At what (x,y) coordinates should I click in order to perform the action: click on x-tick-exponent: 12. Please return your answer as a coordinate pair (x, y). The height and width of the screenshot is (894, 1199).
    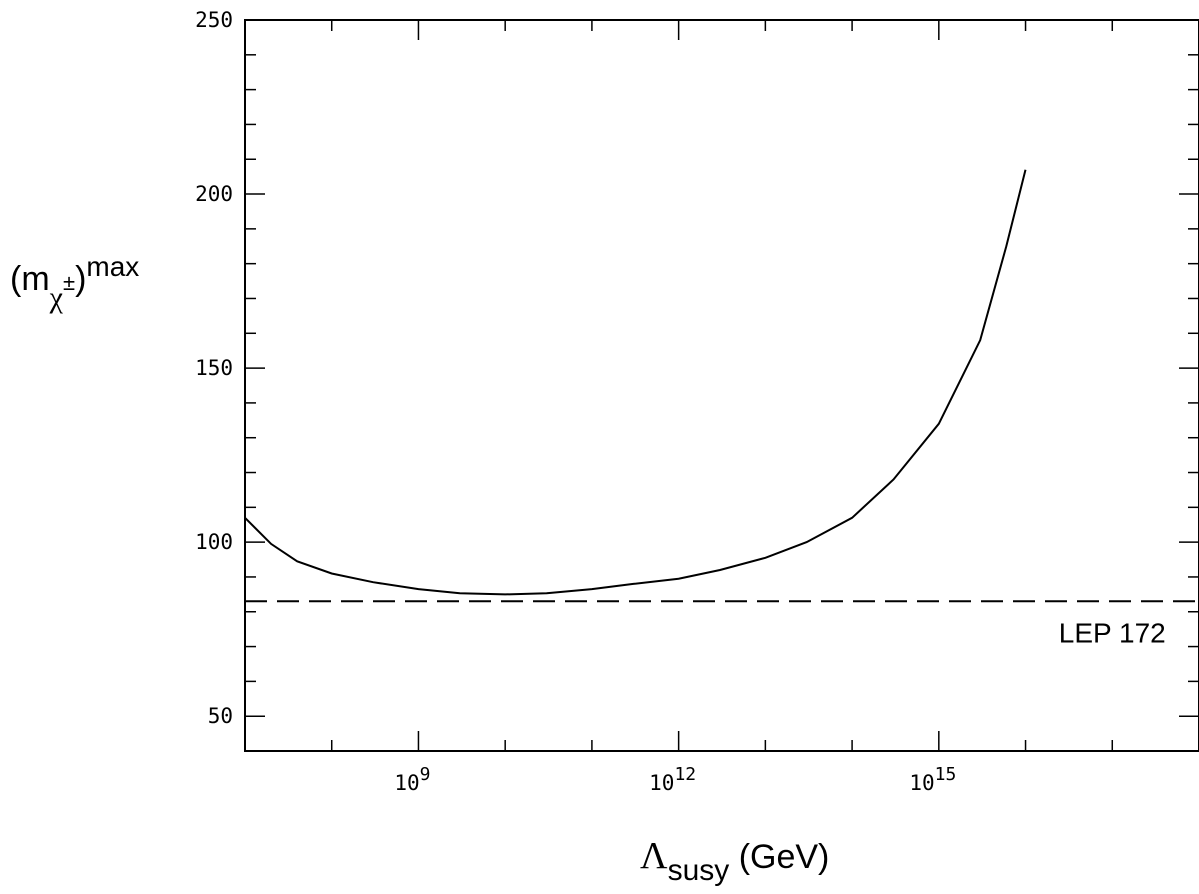
    Looking at the image, I should click on (685, 774).